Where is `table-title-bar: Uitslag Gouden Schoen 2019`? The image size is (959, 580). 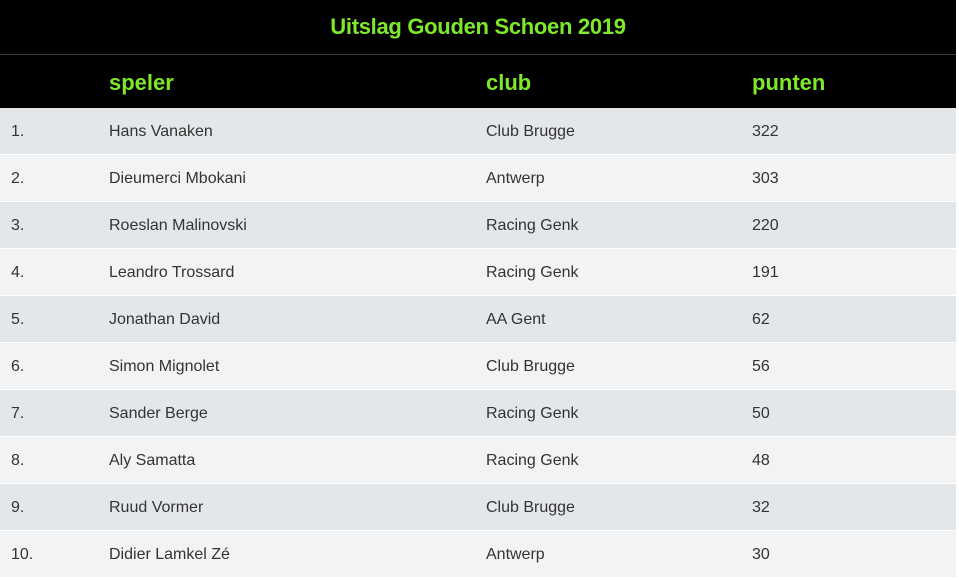
table-title-bar: Uitslag Gouden Schoen 2019 is located at coordinates (478, 27).